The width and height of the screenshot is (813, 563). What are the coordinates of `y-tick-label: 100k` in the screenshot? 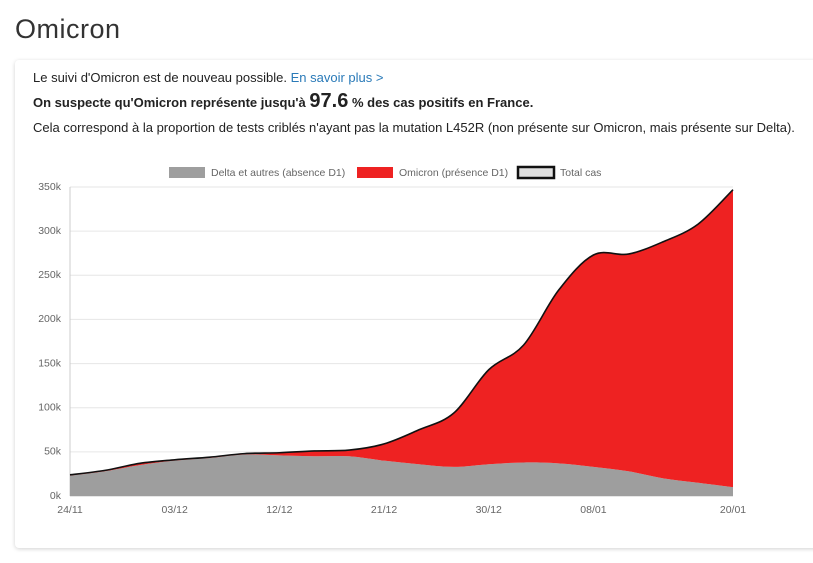 It's located at (50, 407).